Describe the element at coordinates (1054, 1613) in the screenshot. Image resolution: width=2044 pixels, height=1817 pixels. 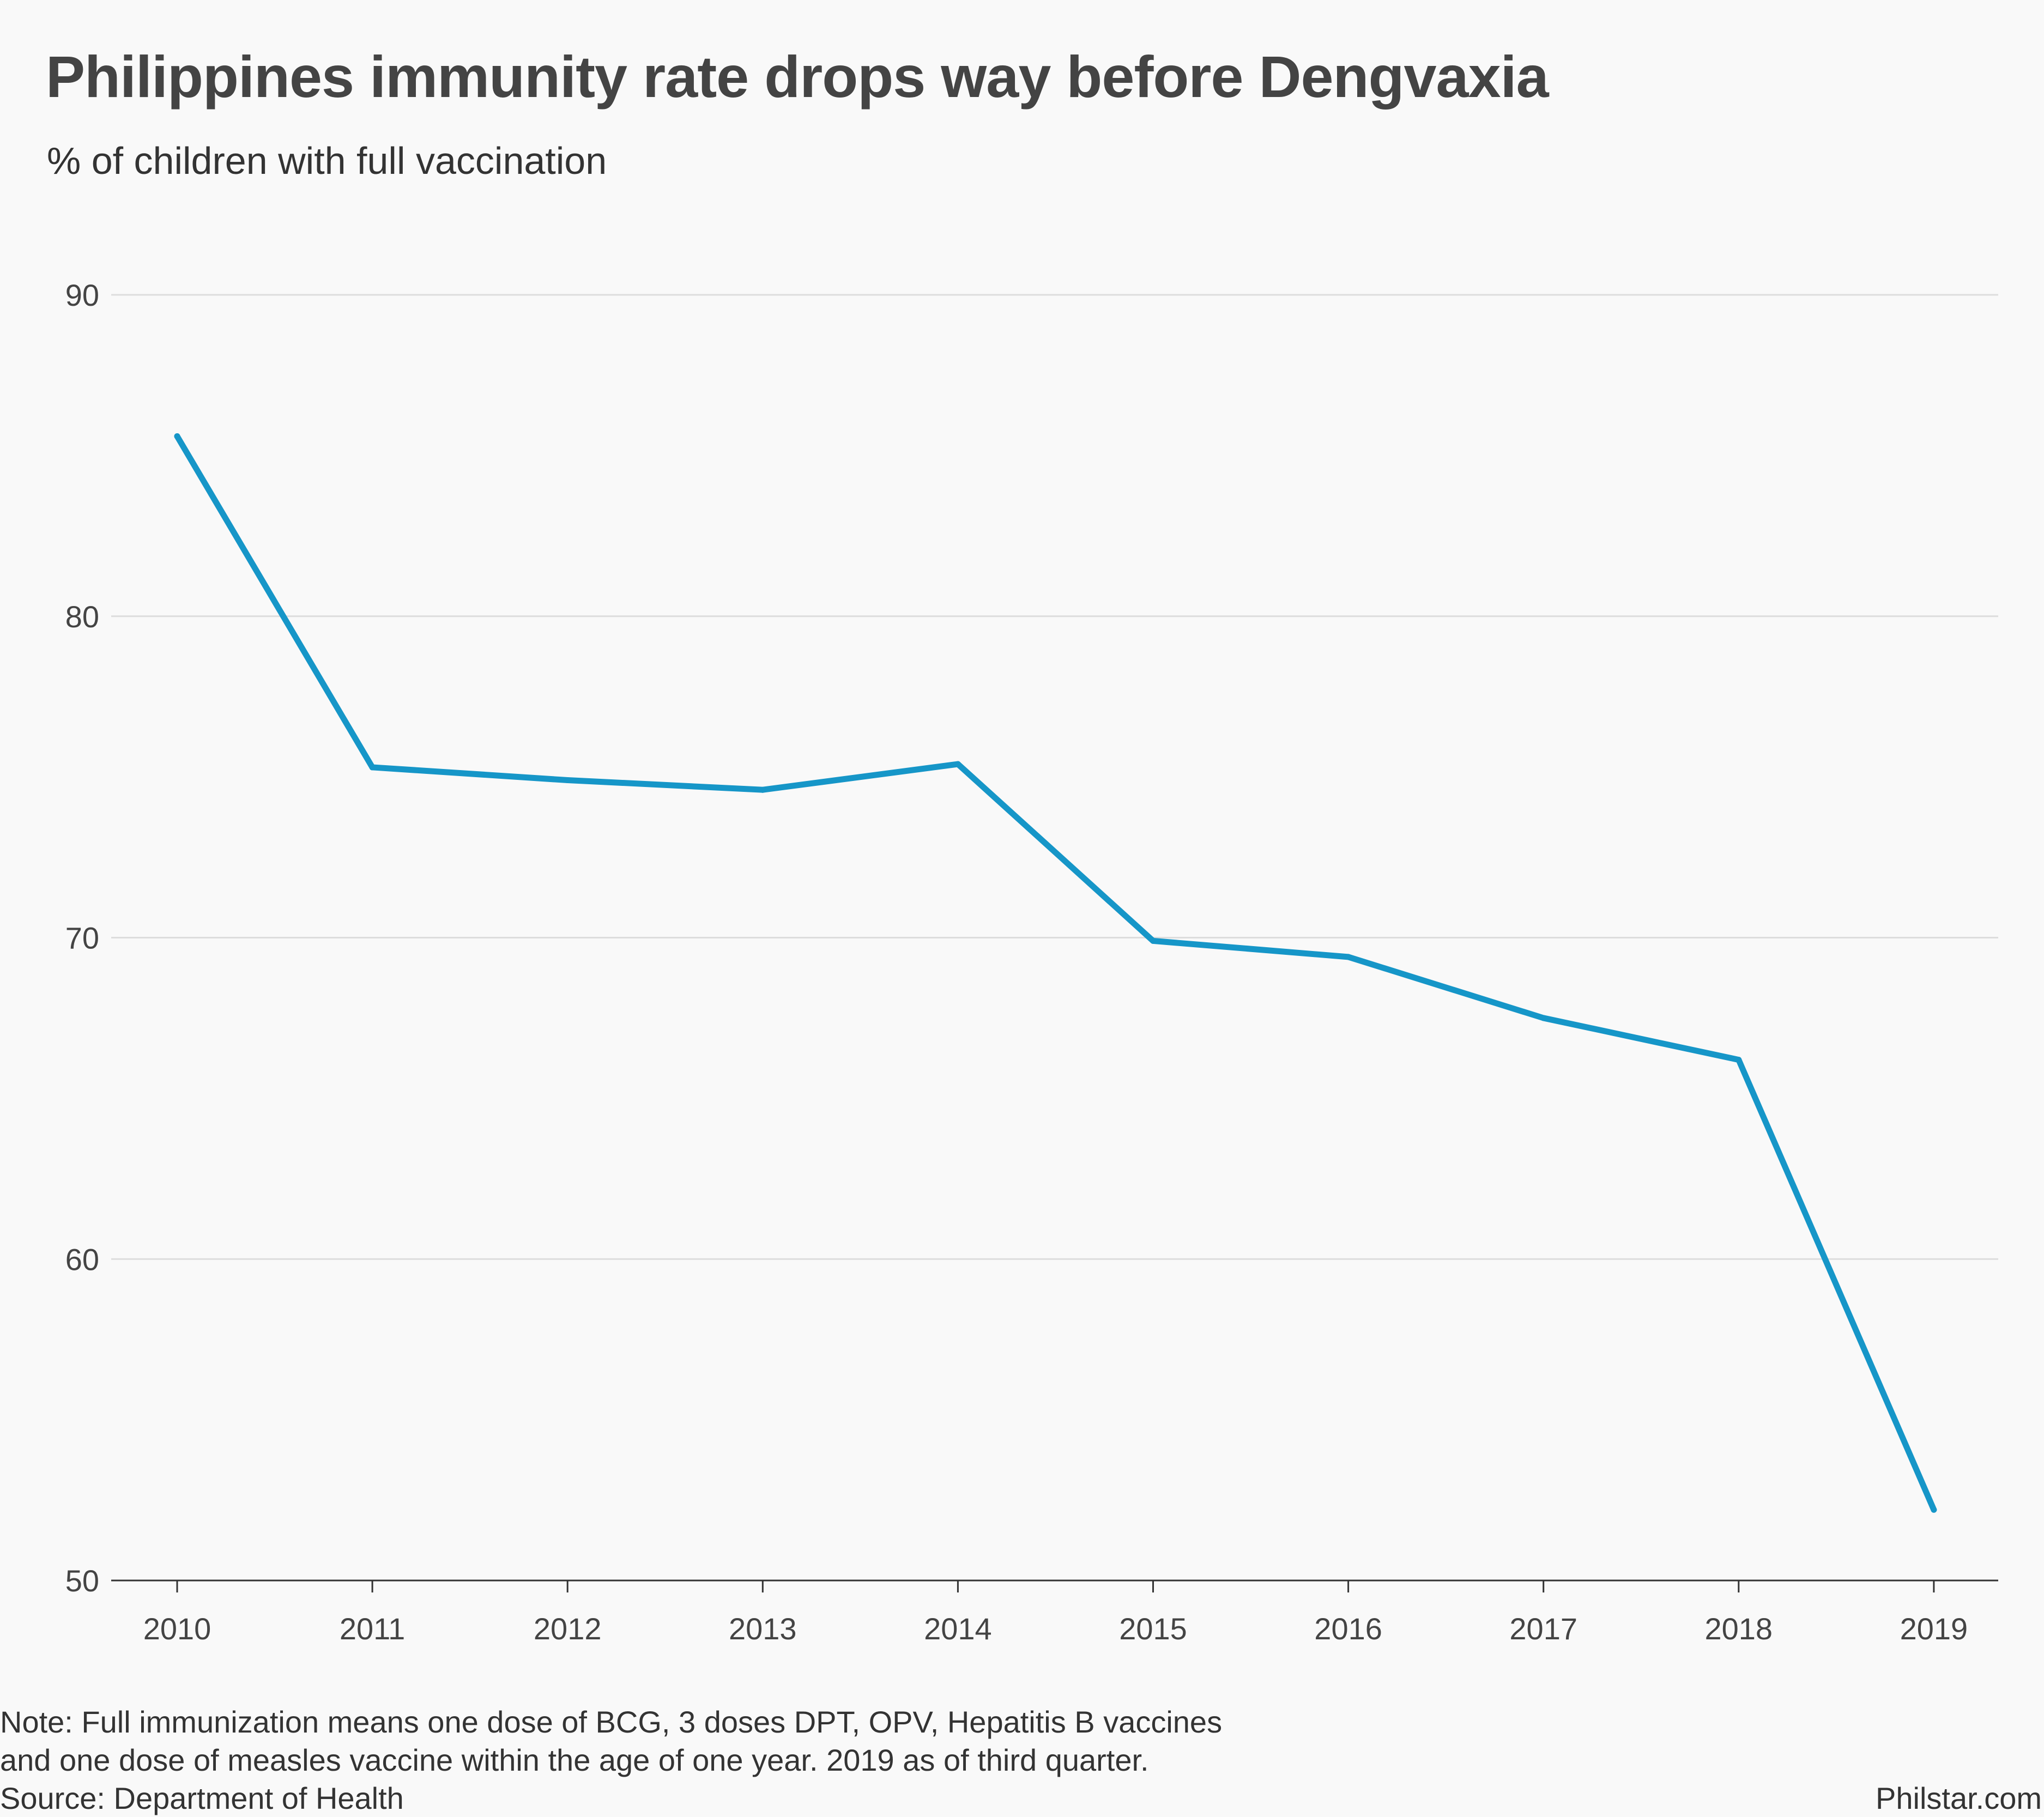
I see `x-axis: 2010 2011 2012 2013 2014 2015 2016 2017 2018 2019` at that location.